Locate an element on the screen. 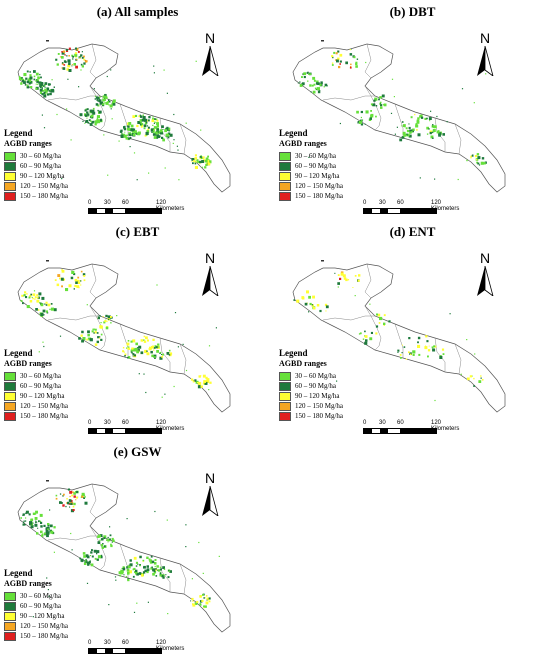  legend-subtitle: AGBD ranges is located at coordinates (303, 143).